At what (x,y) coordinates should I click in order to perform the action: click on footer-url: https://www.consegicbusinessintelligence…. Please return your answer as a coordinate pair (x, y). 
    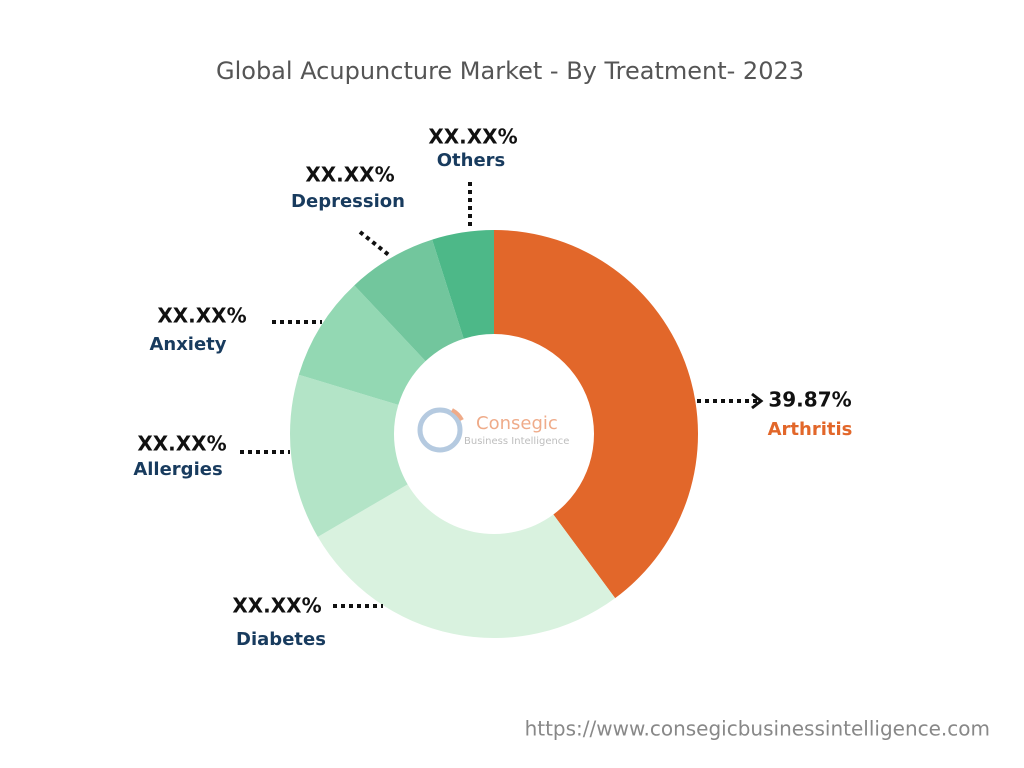
    Looking at the image, I should click on (757, 729).